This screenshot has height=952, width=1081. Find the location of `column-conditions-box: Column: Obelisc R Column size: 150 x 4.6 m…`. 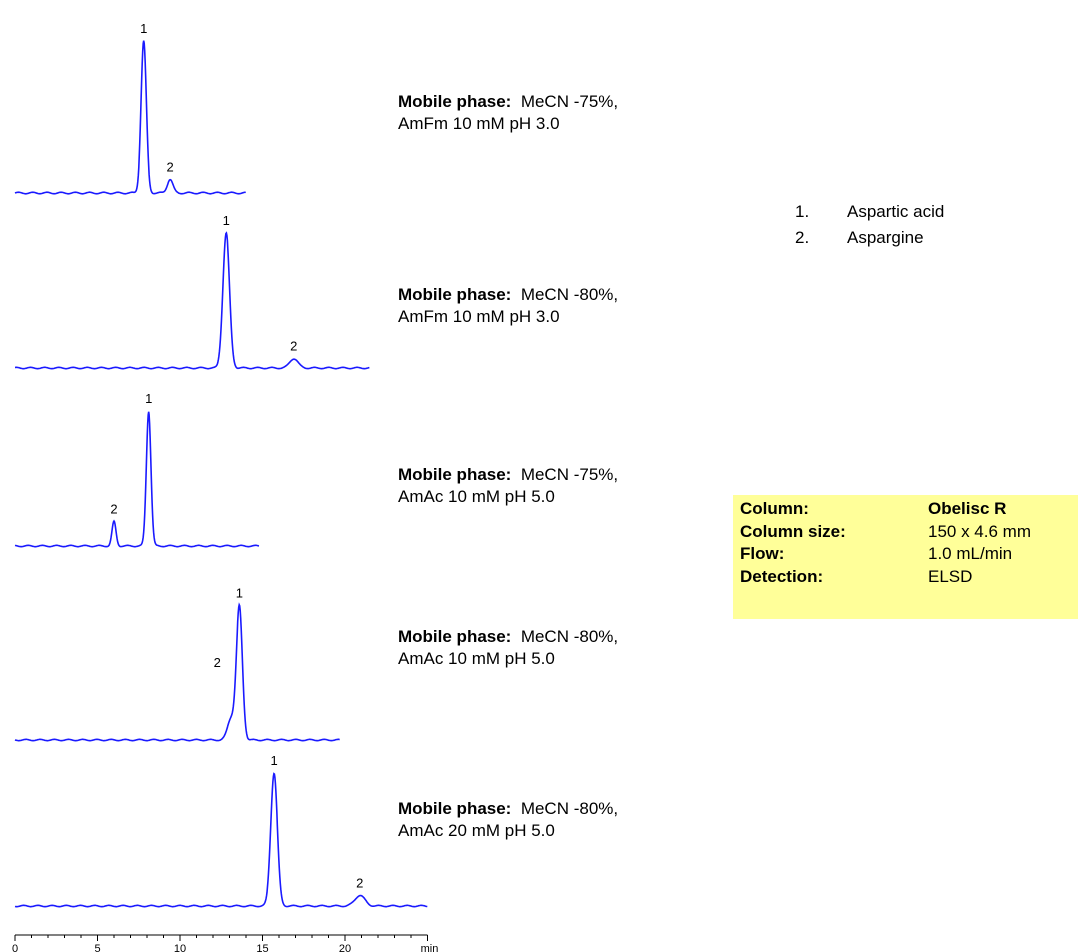

column-conditions-box: Column: Obelisc R Column size: 150 x 4.6 m… is located at coordinates (905, 557).